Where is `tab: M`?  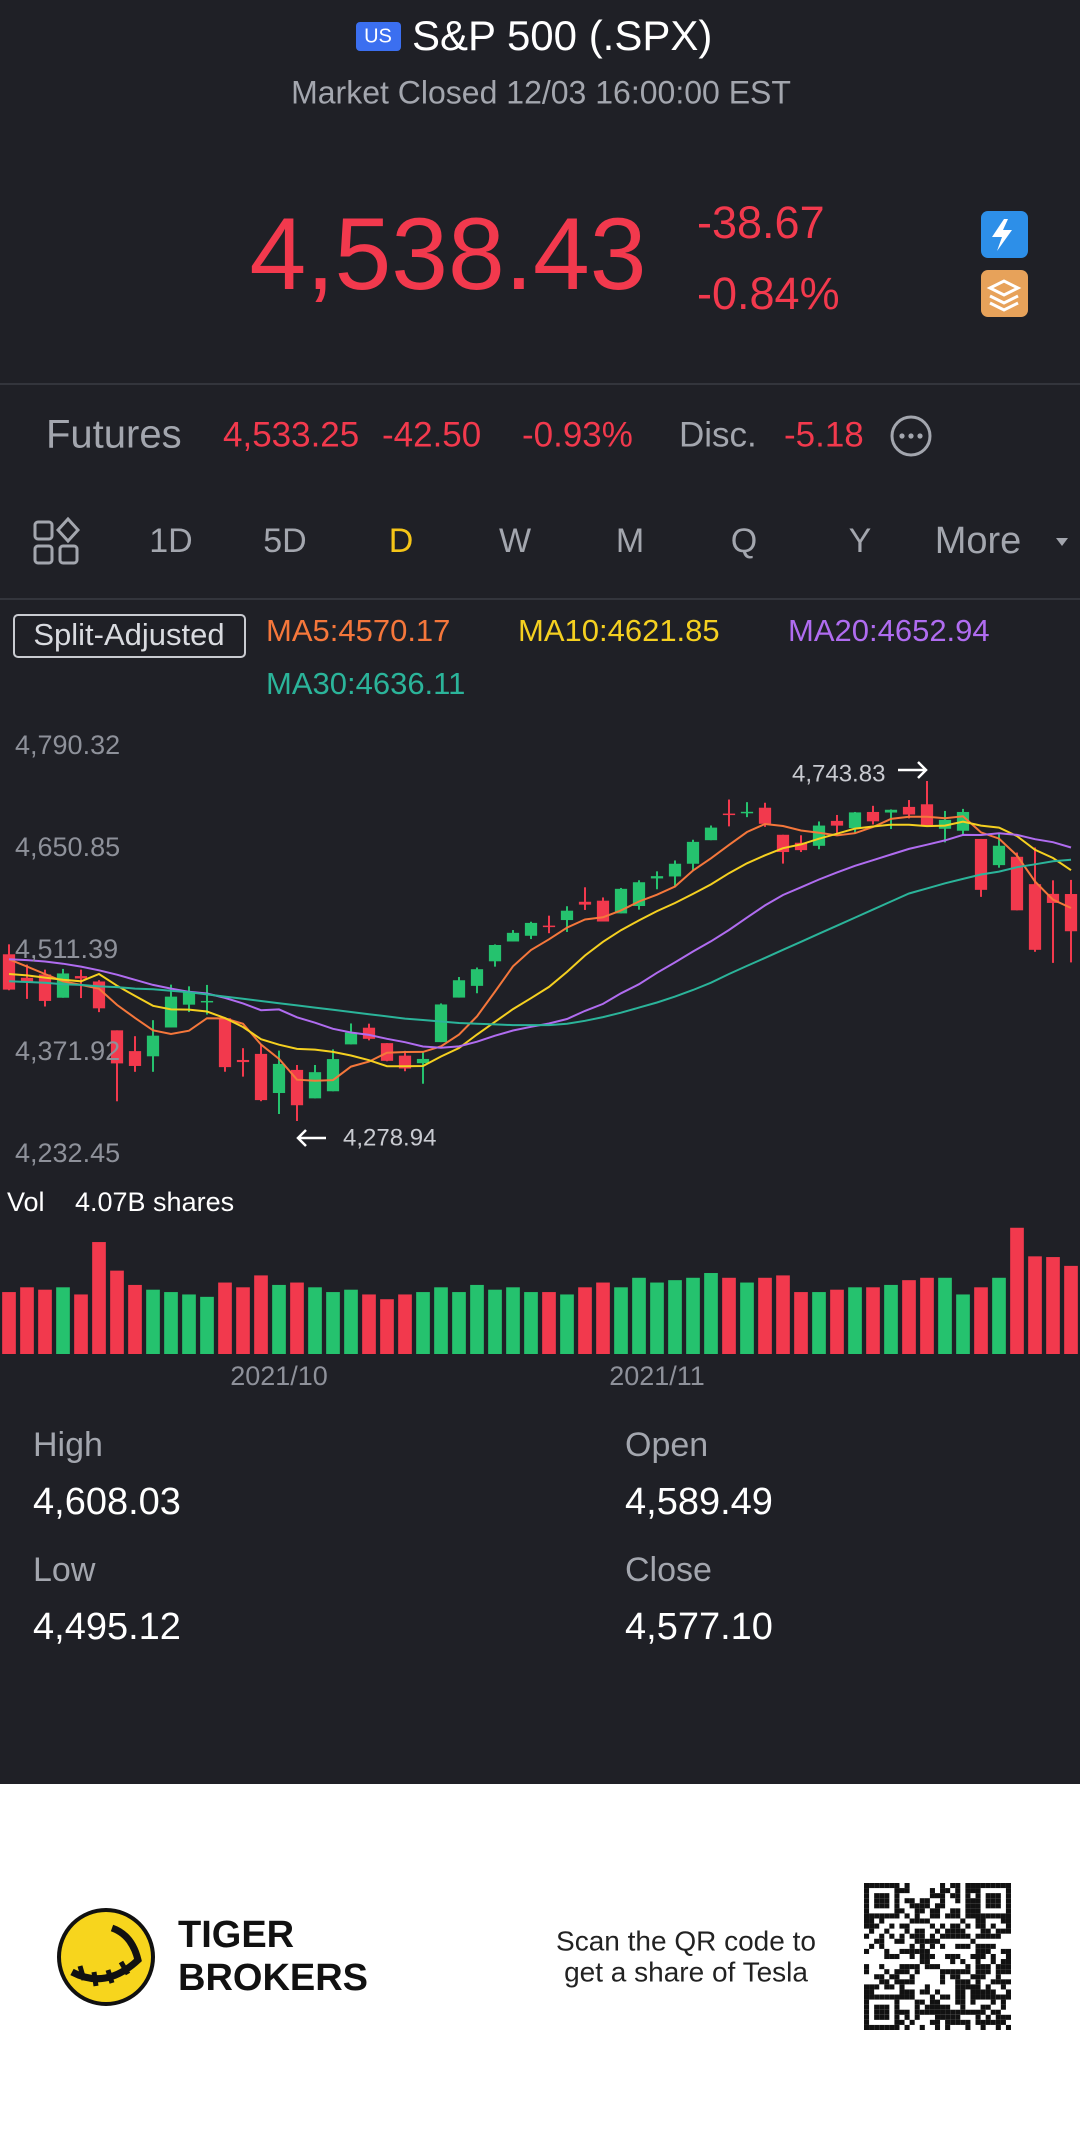 tab: M is located at coordinates (630, 541).